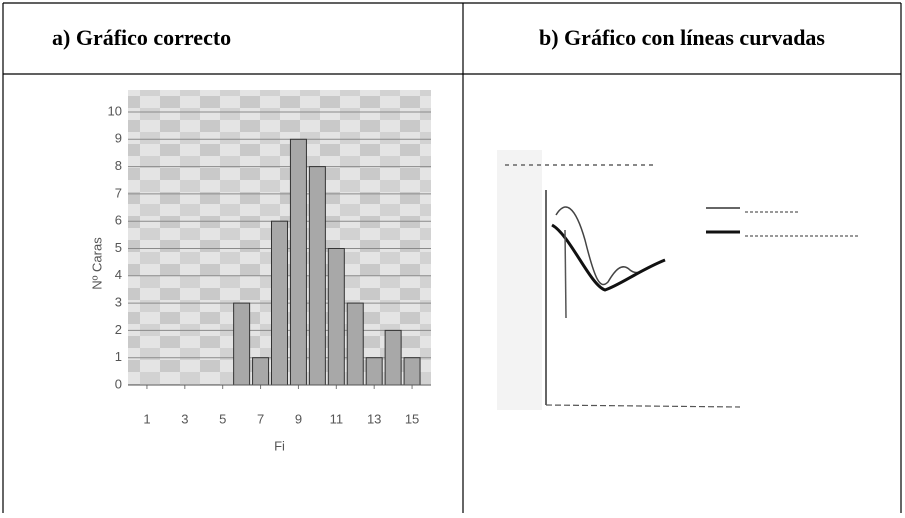 This screenshot has height=518, width=905. What do you see at coordinates (412, 418) in the screenshot?
I see `x-tick-label: 15` at bounding box center [412, 418].